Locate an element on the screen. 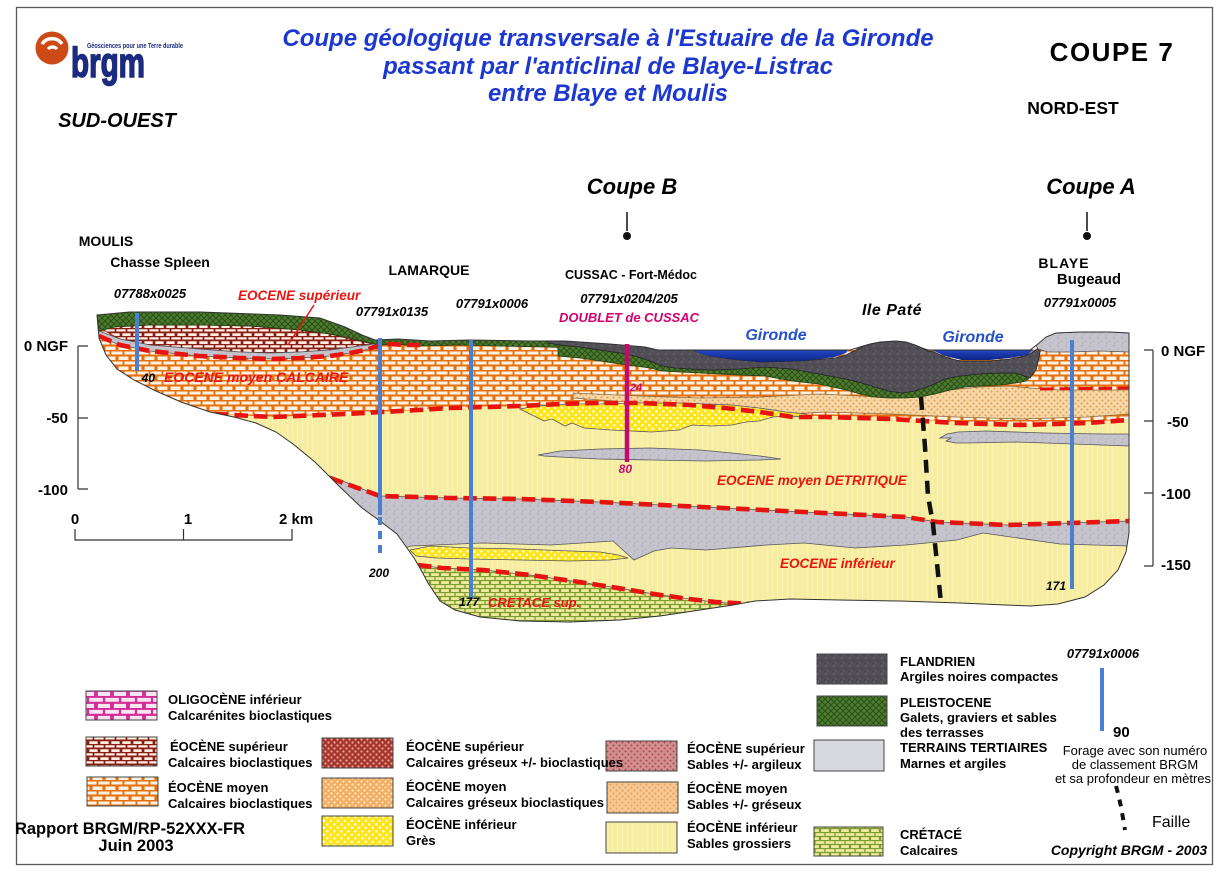 The image size is (1225, 884). svg-text: OLIGOCÈNE inférieur is located at coordinates (235, 699).